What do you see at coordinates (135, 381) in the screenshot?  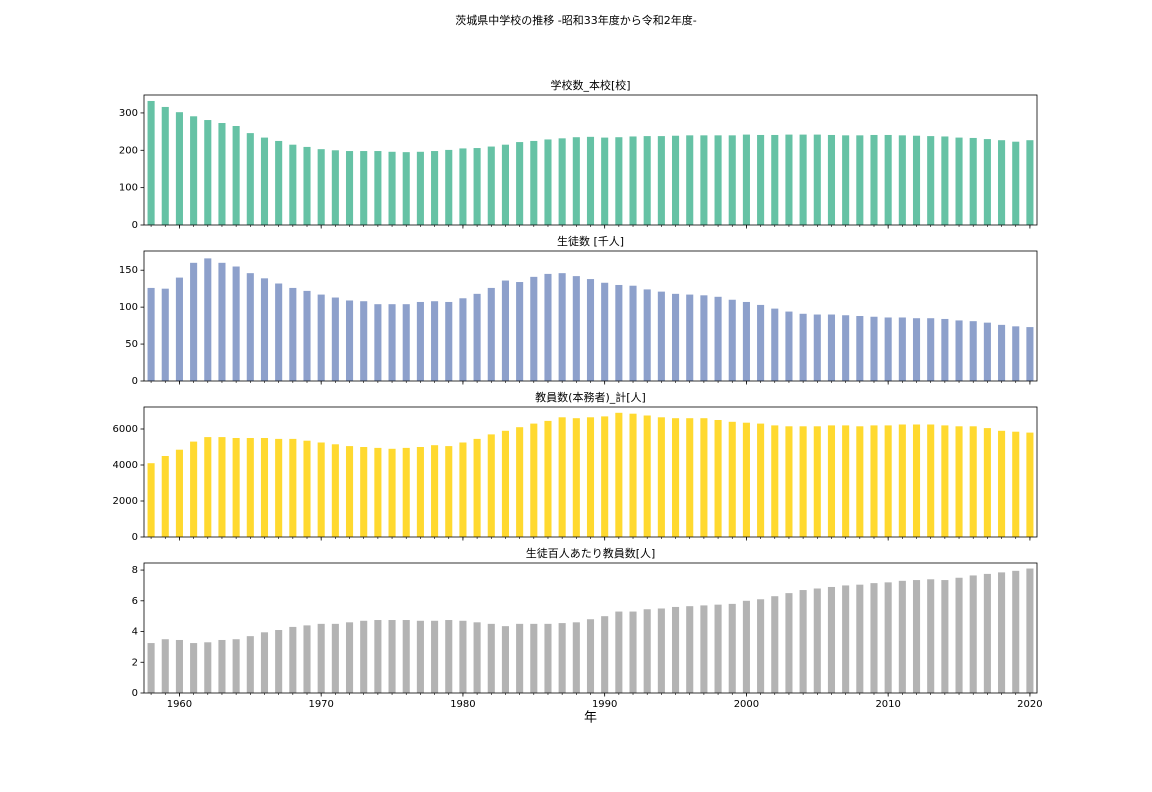 I see `y-tick-label: 0` at bounding box center [135, 381].